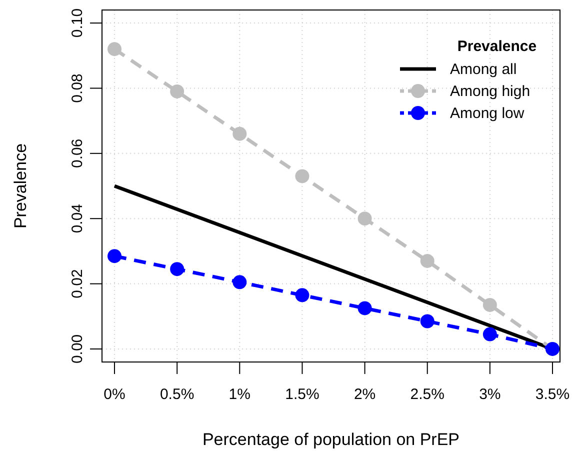 Image resolution: width=575 pixels, height=451 pixels. What do you see at coordinates (490, 91) in the screenshot?
I see `legend-label: Among high` at bounding box center [490, 91].